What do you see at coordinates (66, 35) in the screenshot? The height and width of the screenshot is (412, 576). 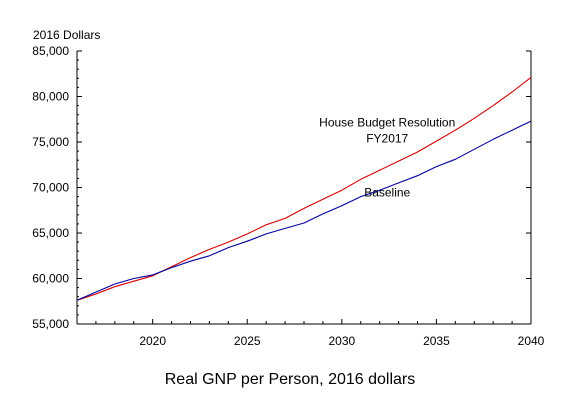 I see `y-axis-unit-label: 2016 Dollars` at bounding box center [66, 35].